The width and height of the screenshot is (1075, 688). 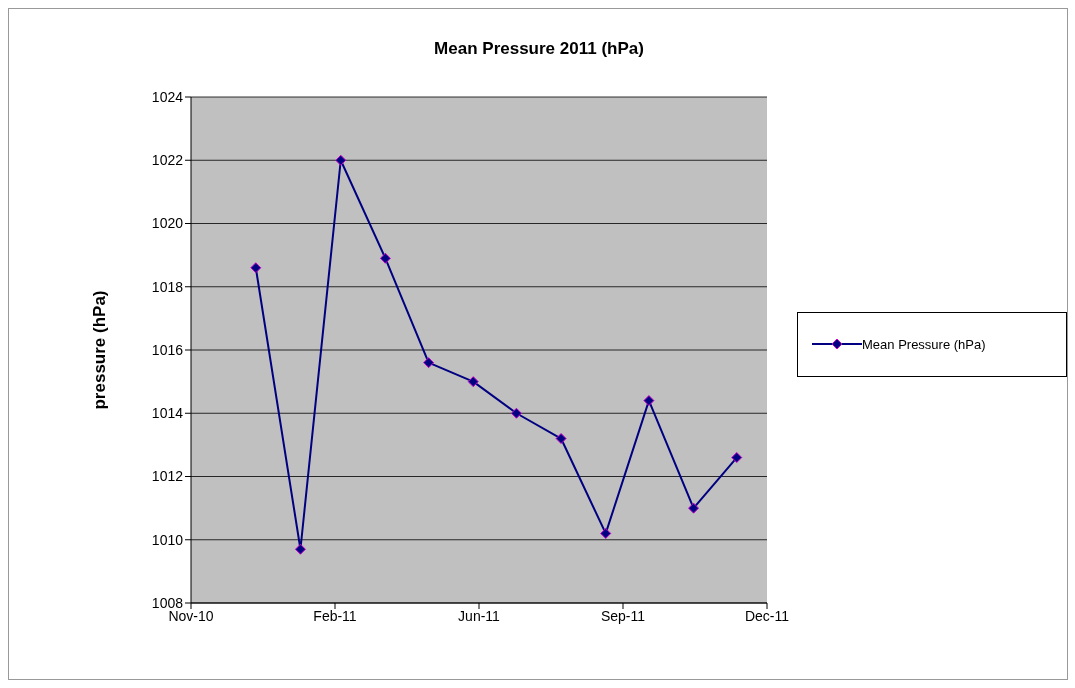 I want to click on chart-title: Mean Pressure 2011 (hPa), so click(x=539, y=49).